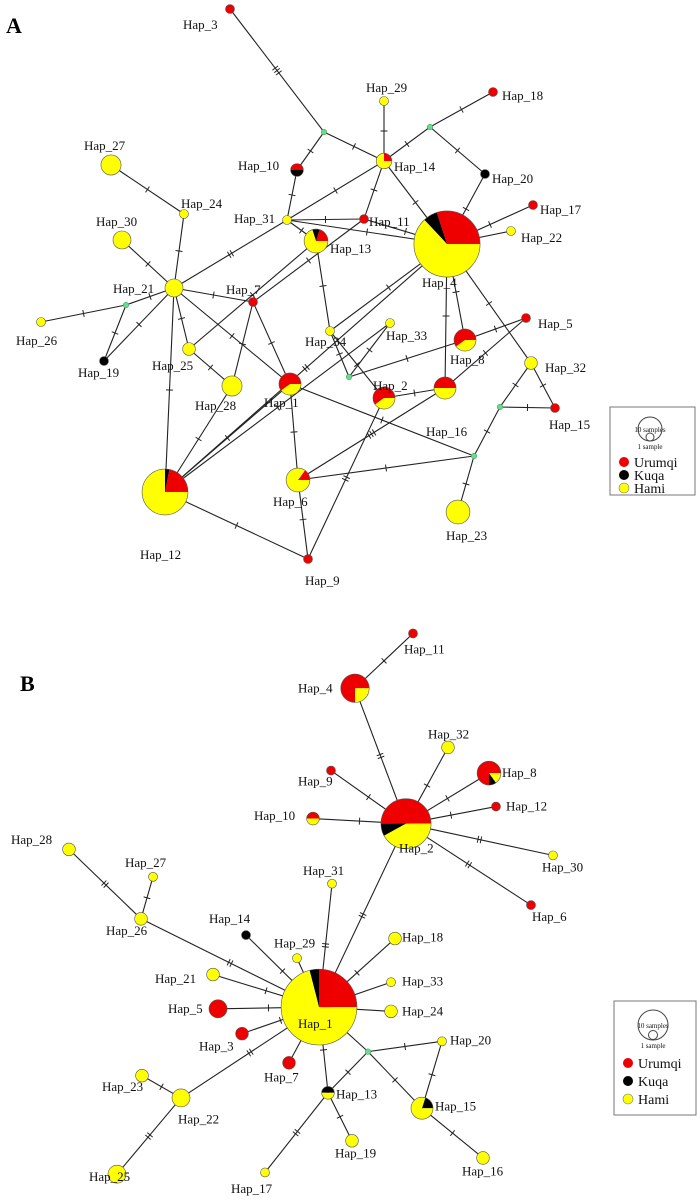  What do you see at coordinates (474, 456) in the screenshot?
I see `median-vector` at bounding box center [474, 456].